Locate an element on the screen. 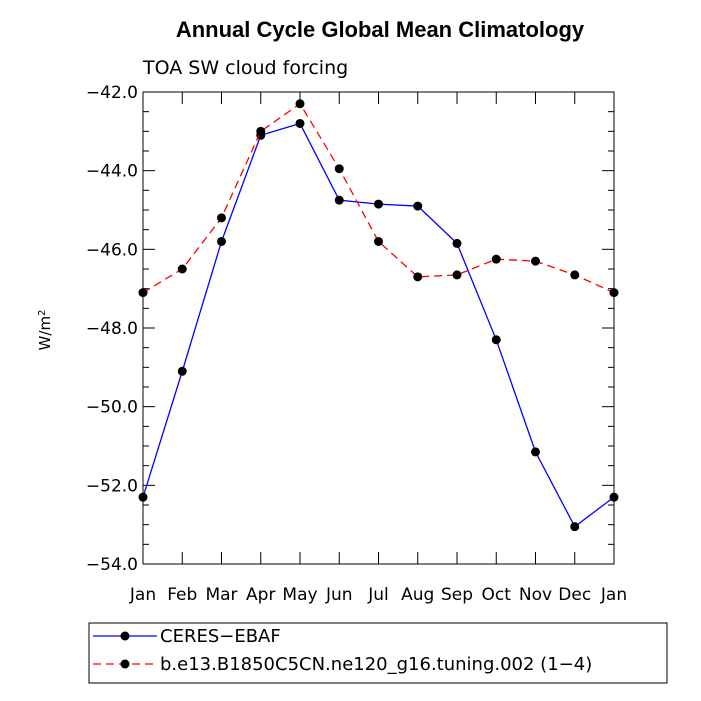 Image resolution: width=701 pixels, height=701 pixels. x-tick-label: Sep is located at coordinates (457, 595).